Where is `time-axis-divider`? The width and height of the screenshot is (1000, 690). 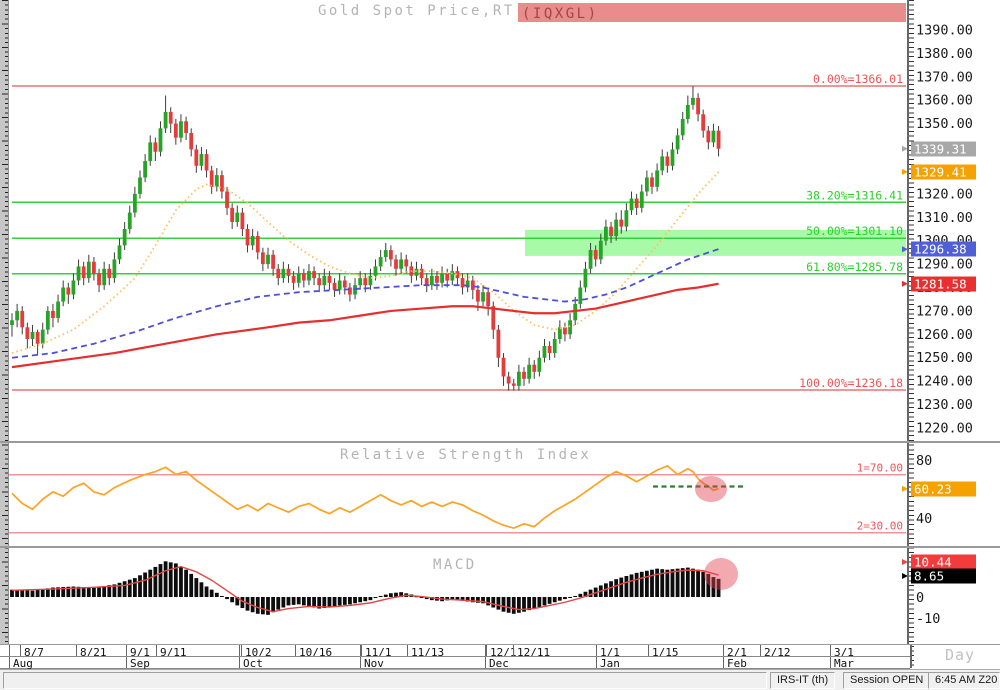 time-axis-divider is located at coordinates (455, 656).